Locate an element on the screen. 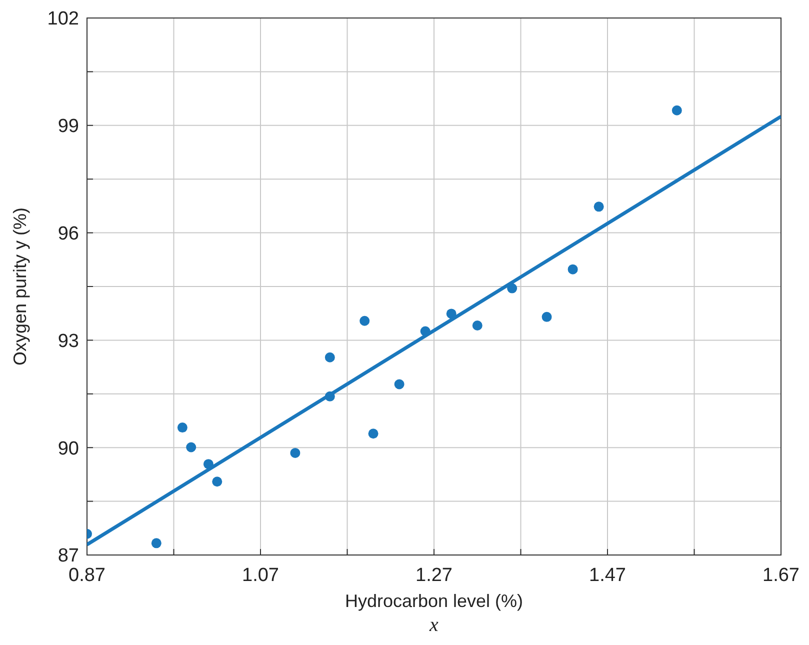 The image size is (809, 645). x-tick-label: 1.07 is located at coordinates (260, 575).